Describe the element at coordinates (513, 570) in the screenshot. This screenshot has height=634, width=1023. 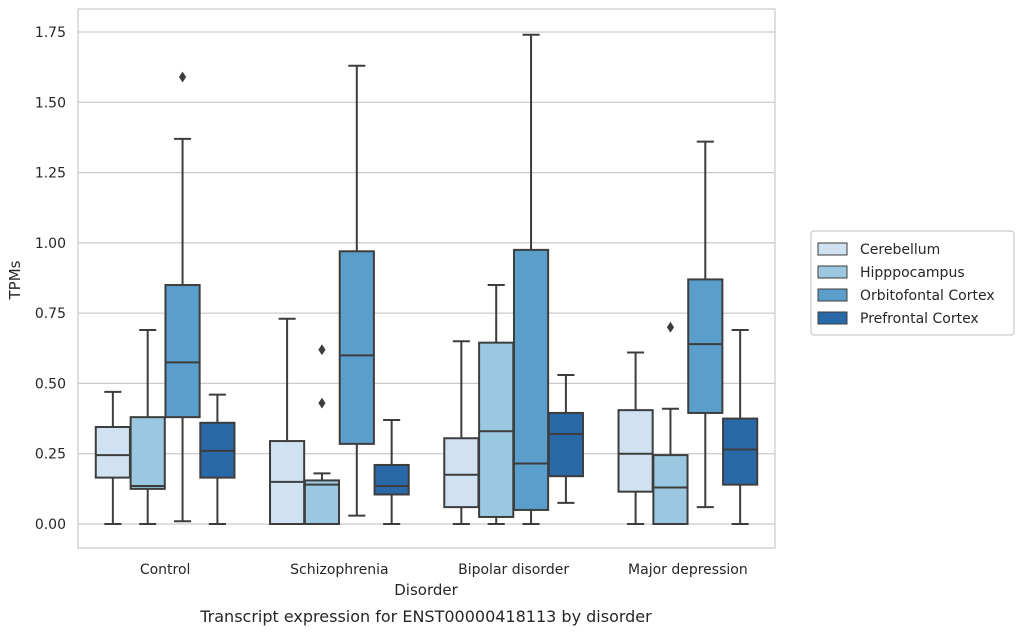
I see `x-tick-label: Bipolar disorder` at that location.